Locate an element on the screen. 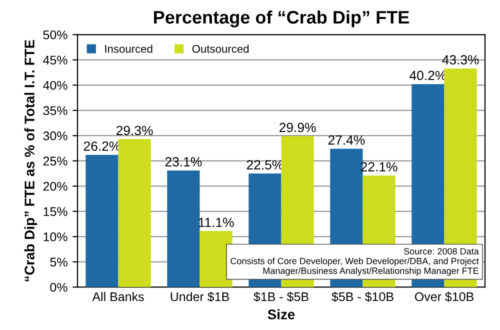 Image resolution: width=500 pixels, height=330 pixels. x-tick-label: Under $1B is located at coordinates (199, 297).